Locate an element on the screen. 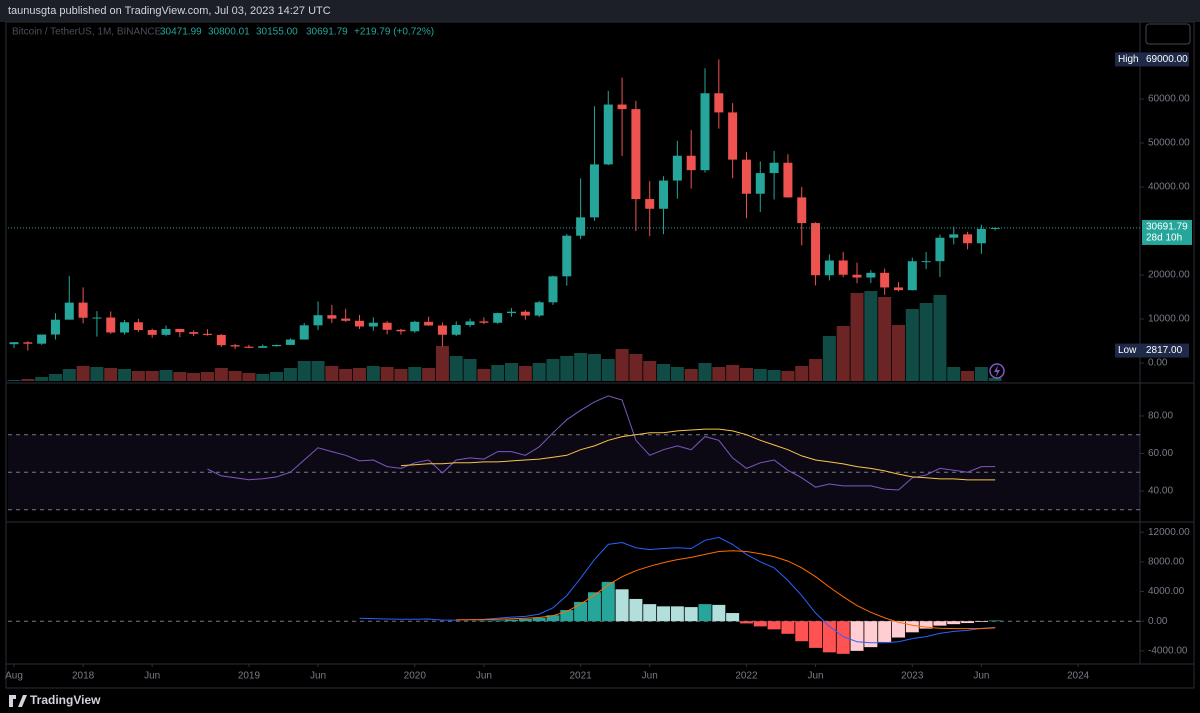  y-tick-label: -4000.00 is located at coordinates (1168, 651).